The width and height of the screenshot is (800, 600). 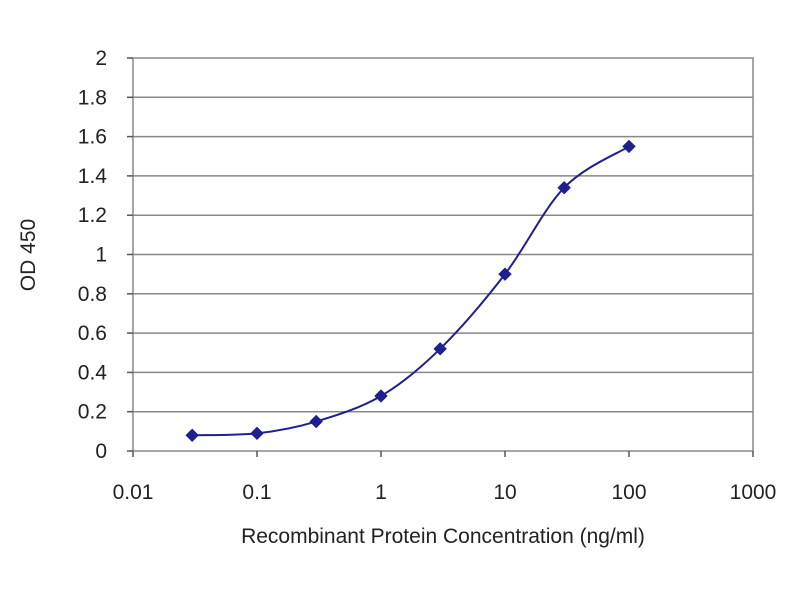 I want to click on y-tick-label: 1.2, so click(x=92, y=215).